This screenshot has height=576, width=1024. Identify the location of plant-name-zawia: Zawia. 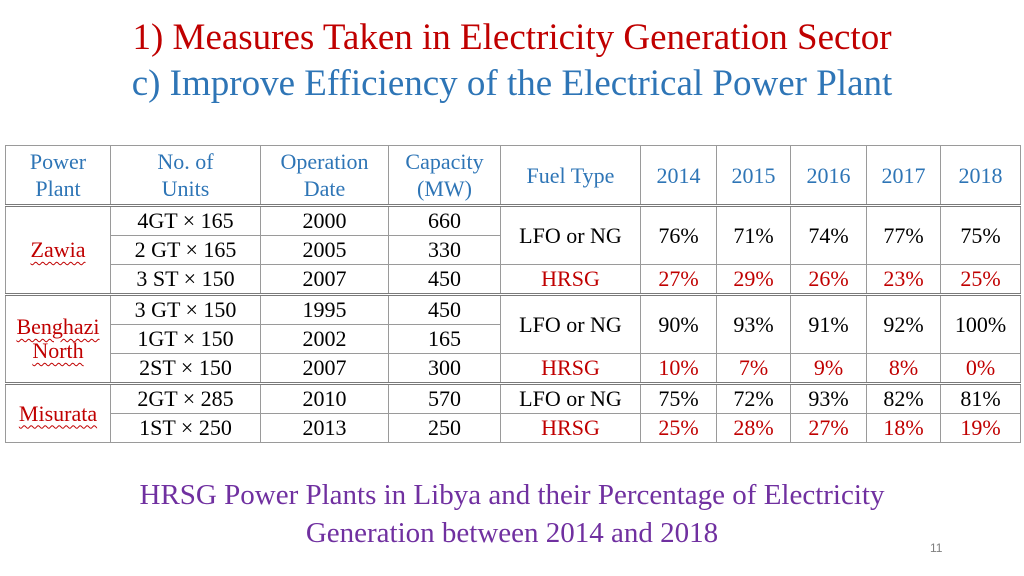
(58, 249).